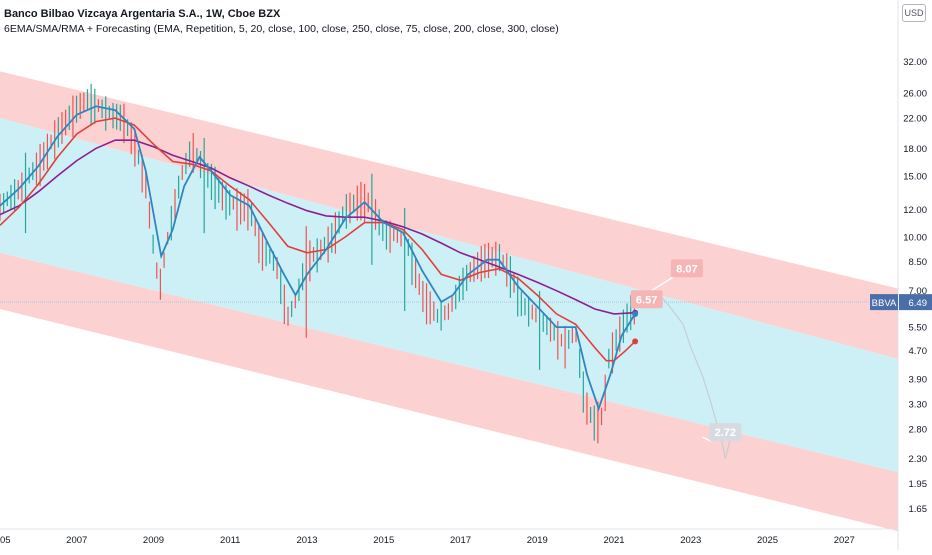 The image size is (932, 555). What do you see at coordinates (915, 62) in the screenshot?
I see `y-tick-label: 32.00` at bounding box center [915, 62].